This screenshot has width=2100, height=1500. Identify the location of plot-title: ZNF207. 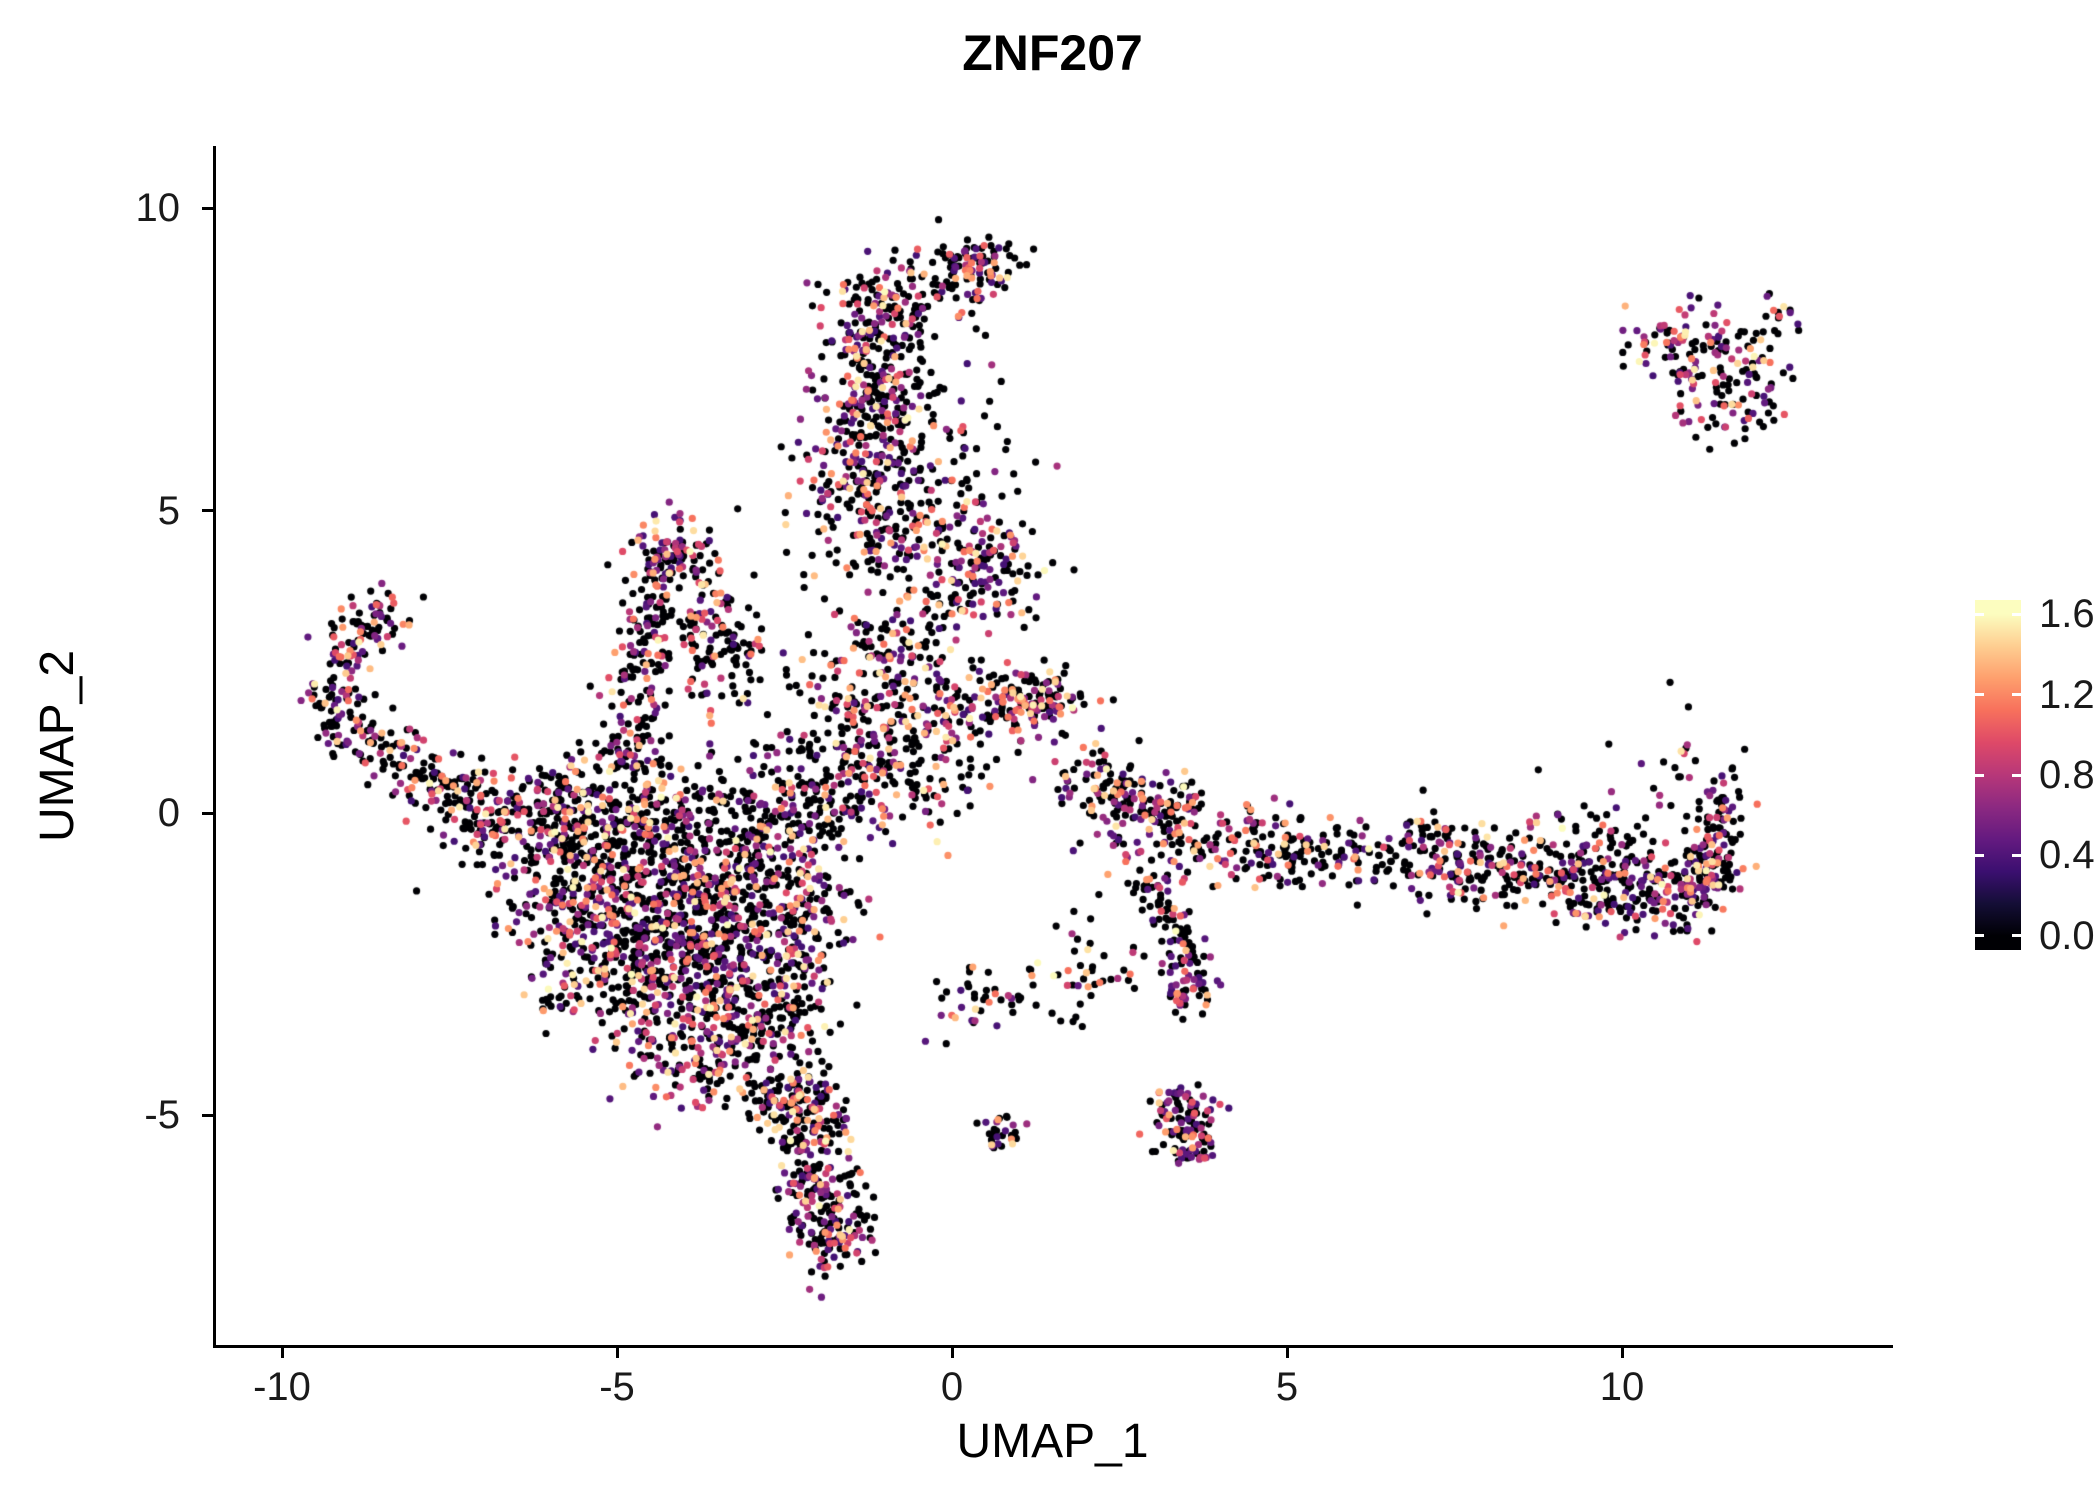
(1052, 53).